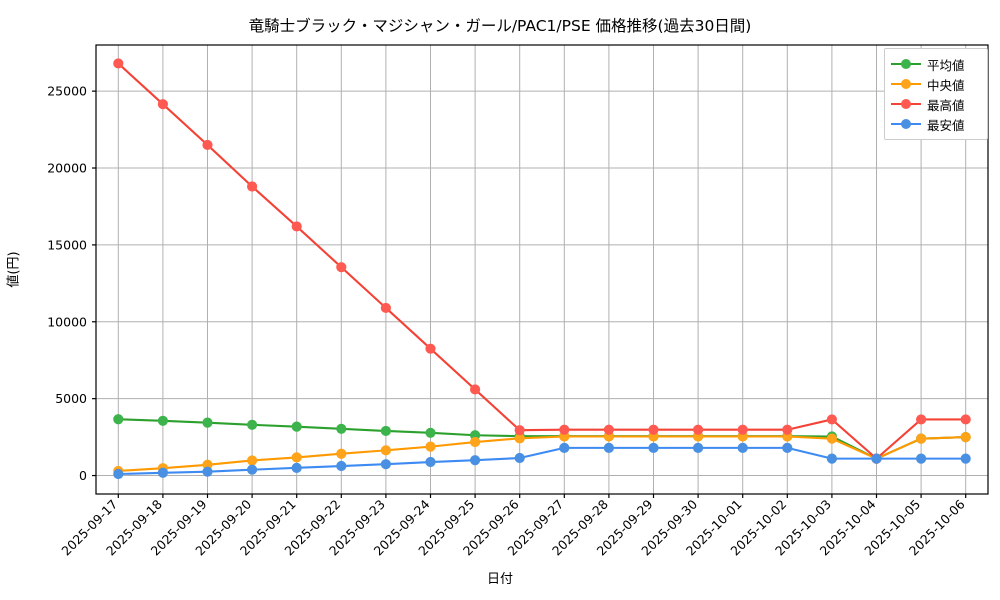 The height and width of the screenshot is (600, 1000). I want to click on legend-swatch-median-icon, so click(906, 84).